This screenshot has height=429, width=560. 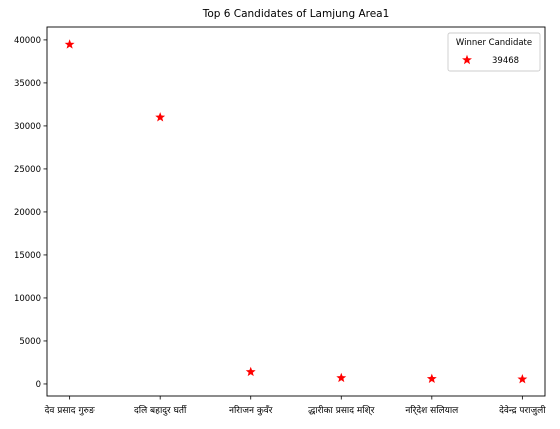 I want to click on y-tick-label: 5000, so click(x=30, y=342).